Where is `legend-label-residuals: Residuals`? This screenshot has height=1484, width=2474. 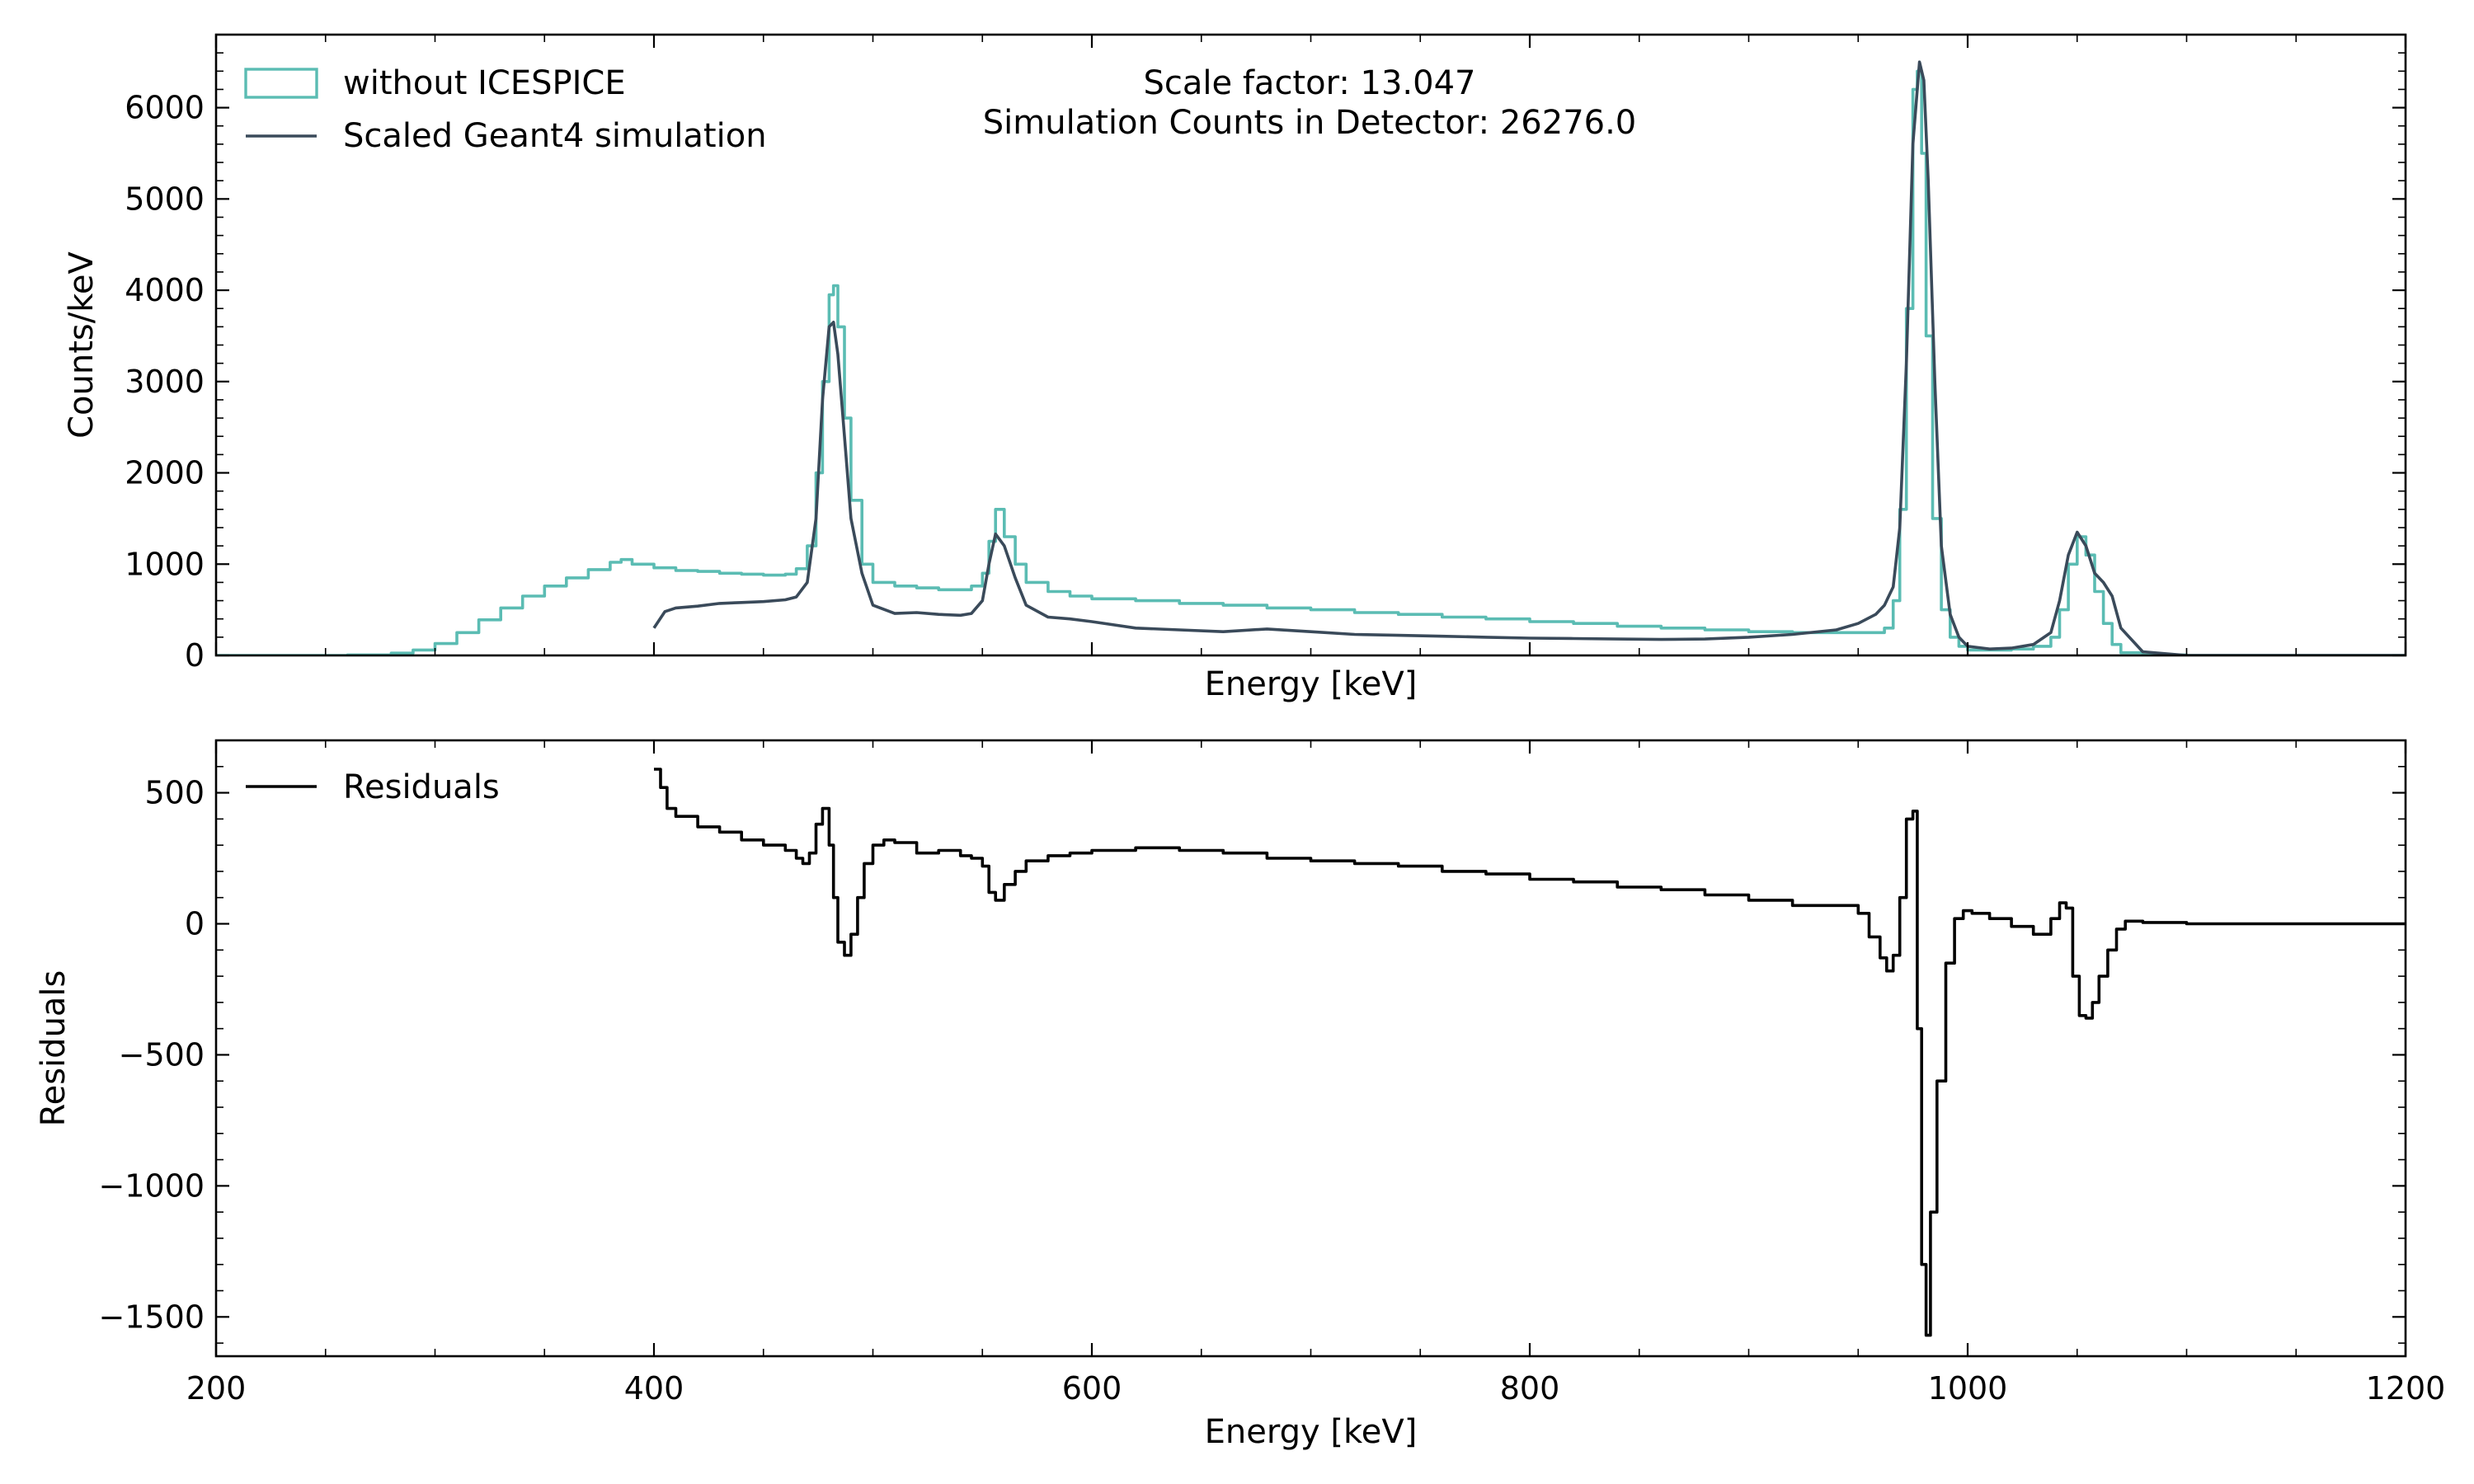
legend-label-residuals: Residuals is located at coordinates (421, 787).